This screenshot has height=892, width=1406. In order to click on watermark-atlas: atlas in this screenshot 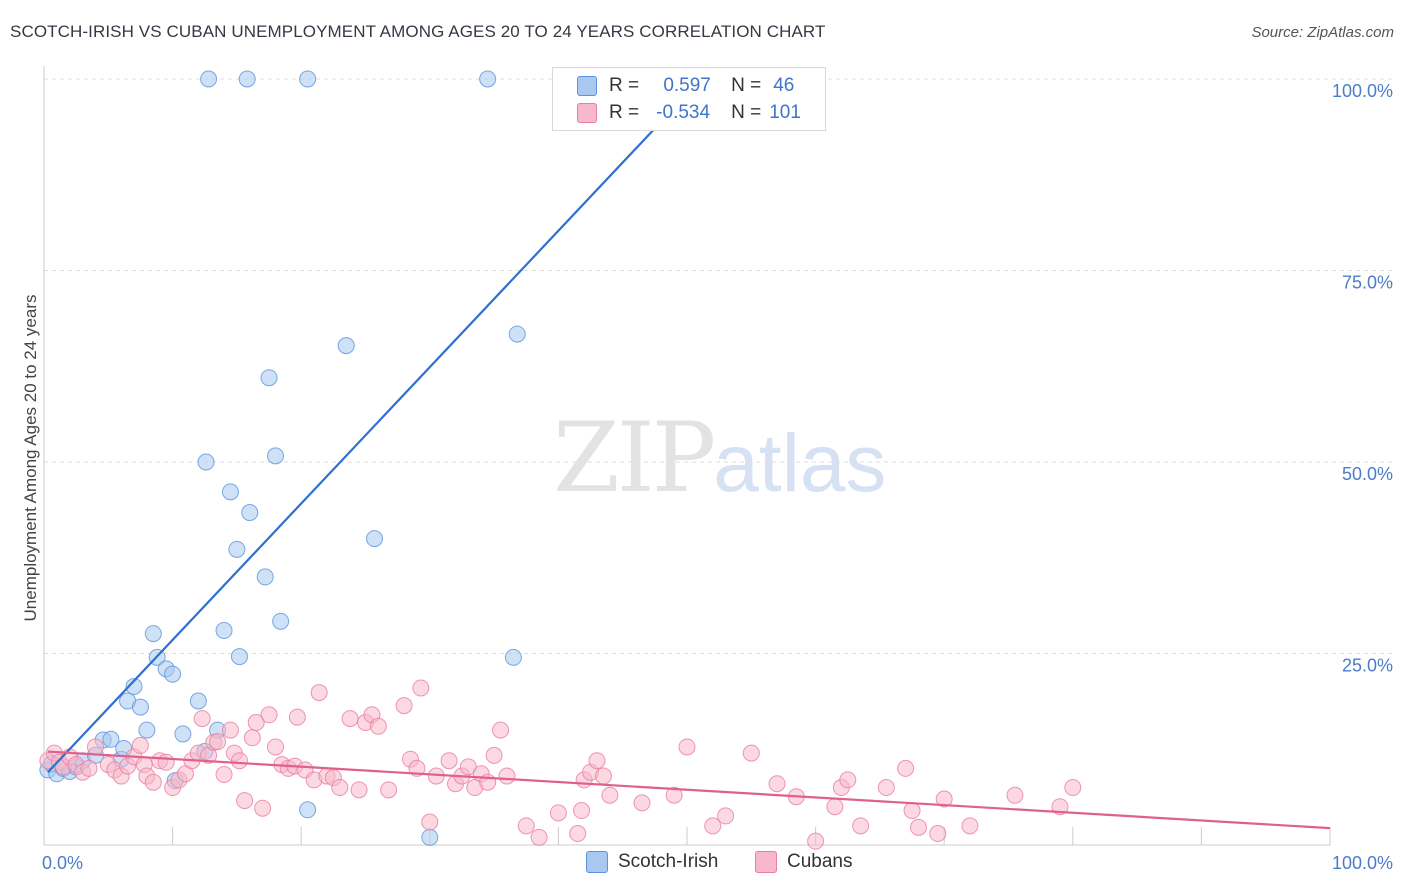, I will do `click(800, 463)`.